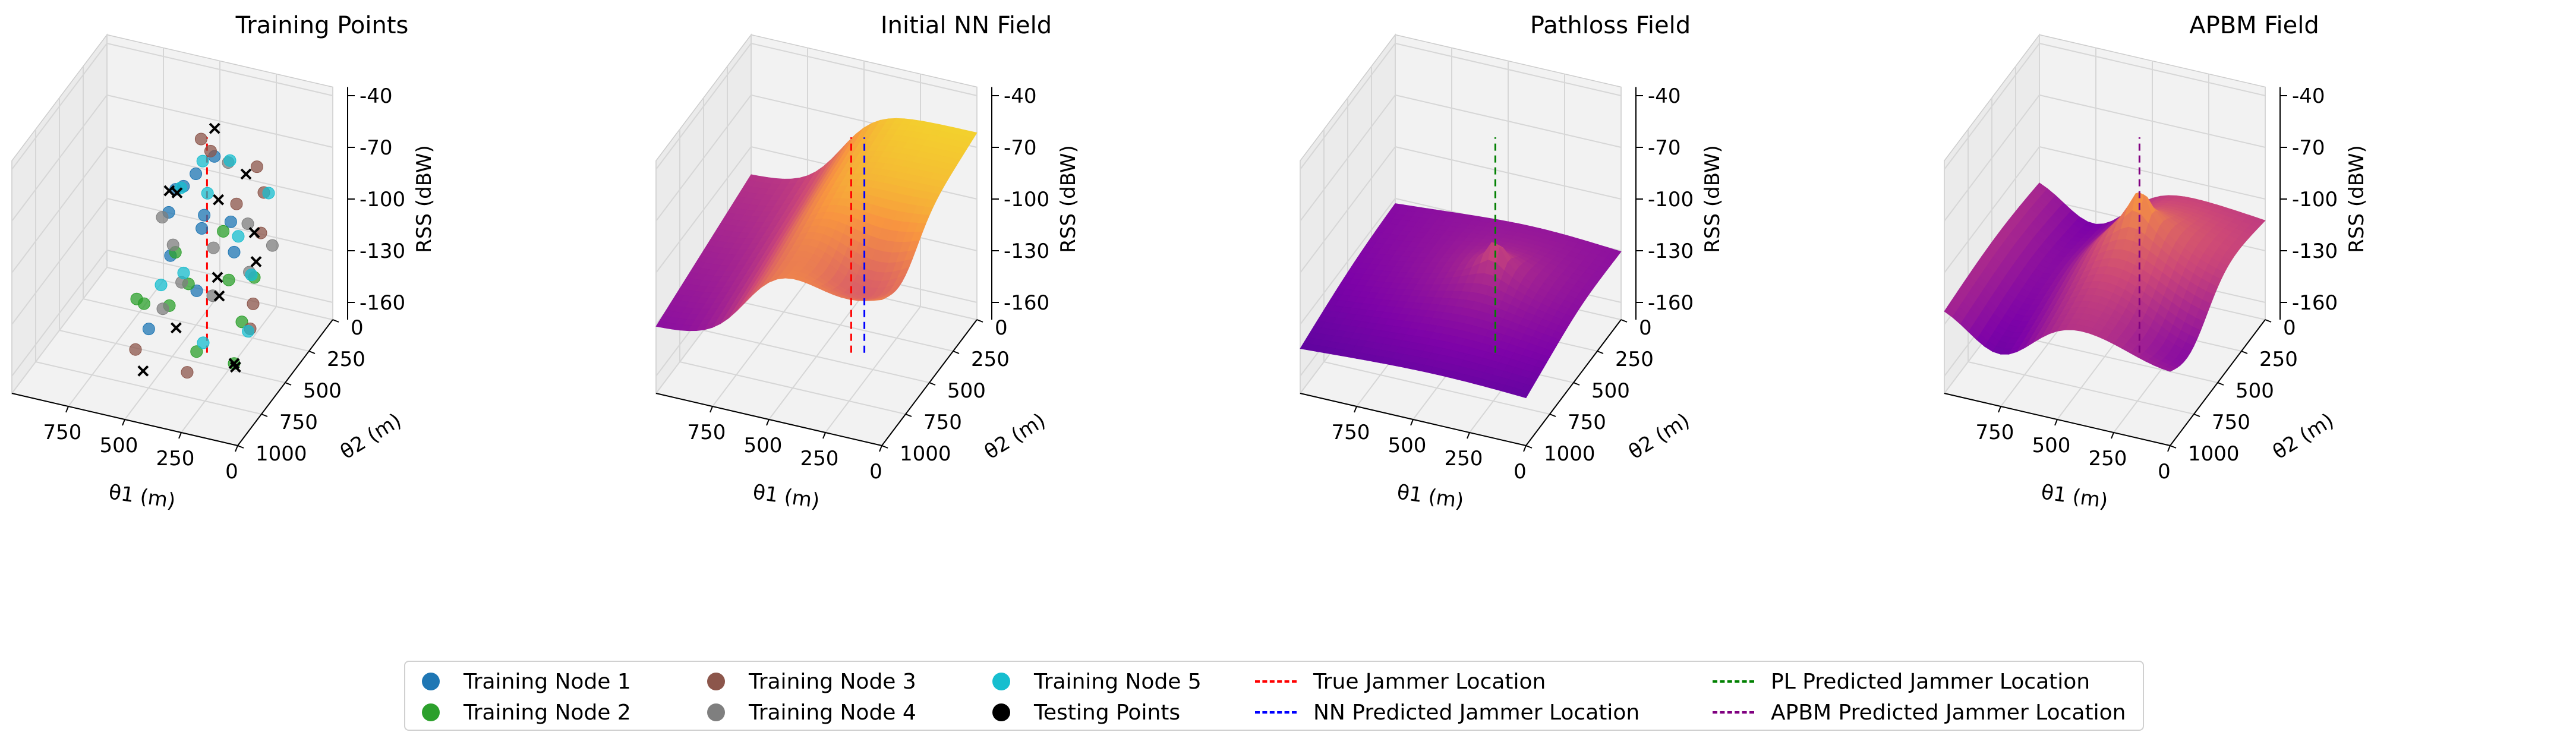 This screenshot has height=751, width=2576. What do you see at coordinates (966, 25) in the screenshot?
I see `panel-title: Initial NN Field` at bounding box center [966, 25].